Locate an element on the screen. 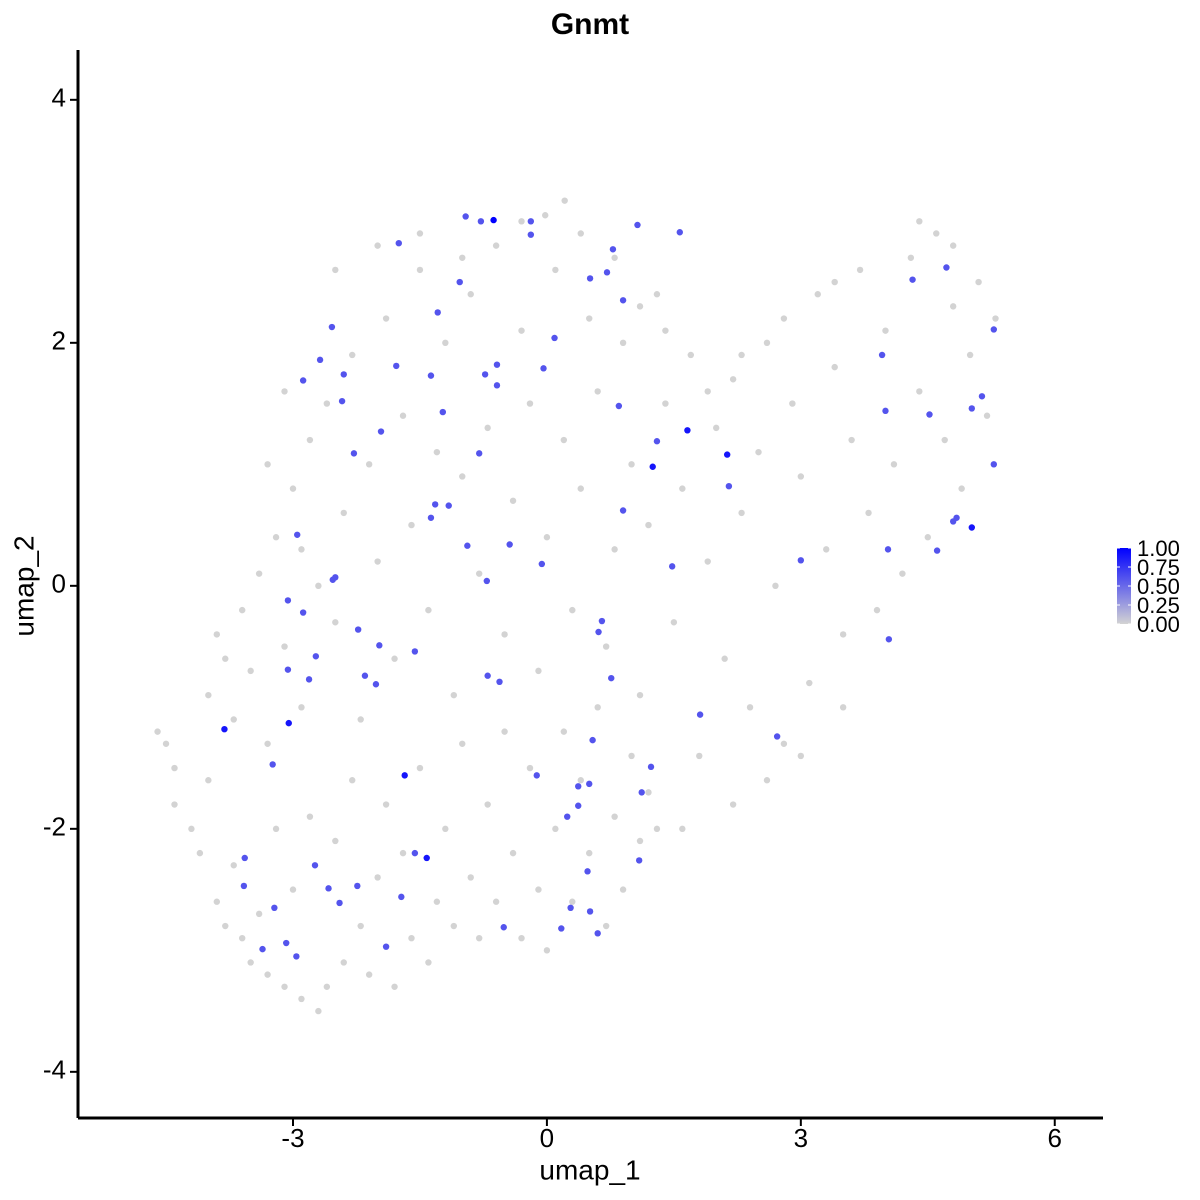 This screenshot has height=1200, width=1200. y-tick-label: 0 is located at coordinates (59, 584).